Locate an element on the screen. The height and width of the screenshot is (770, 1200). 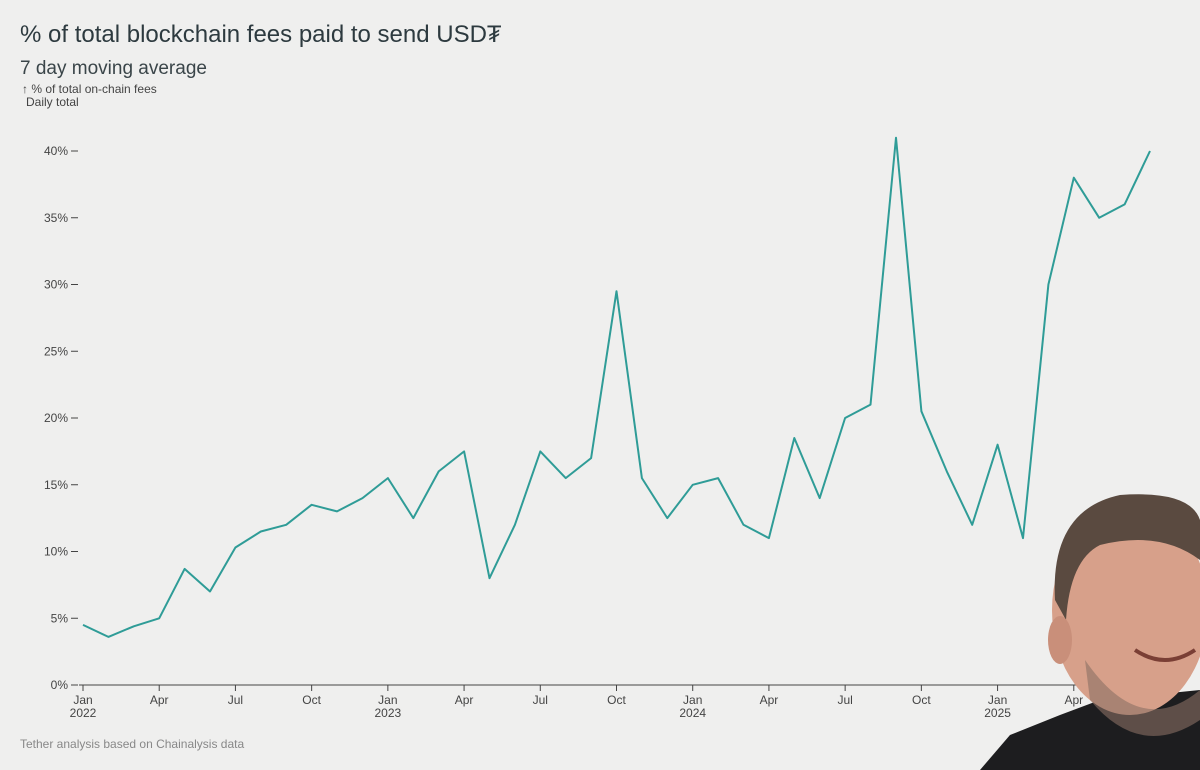
chart-subtitle: 7 day moving average is located at coordinates (113, 68).